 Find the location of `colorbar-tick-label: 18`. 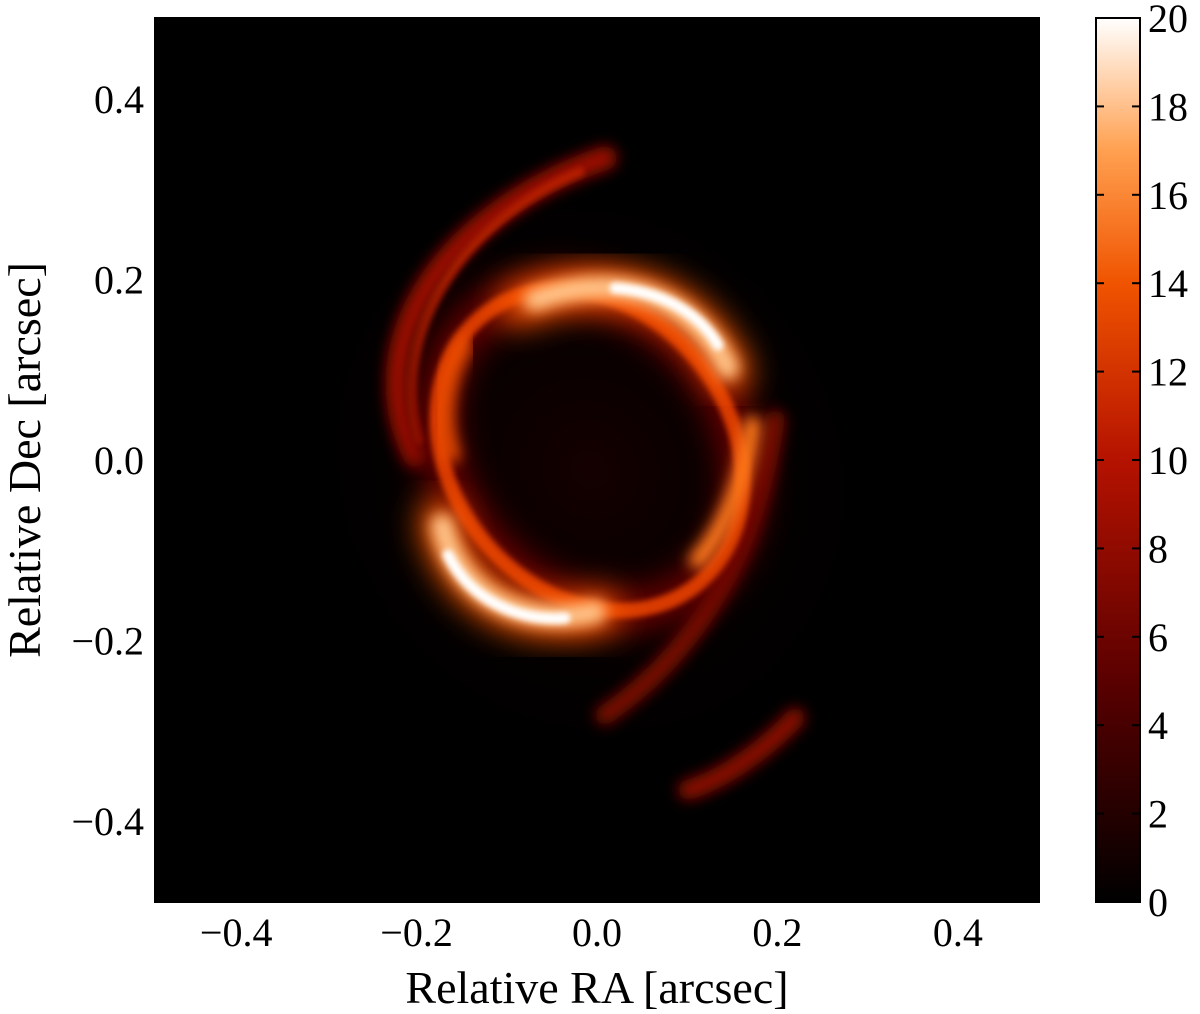

colorbar-tick-label: 18 is located at coordinates (1168, 106).